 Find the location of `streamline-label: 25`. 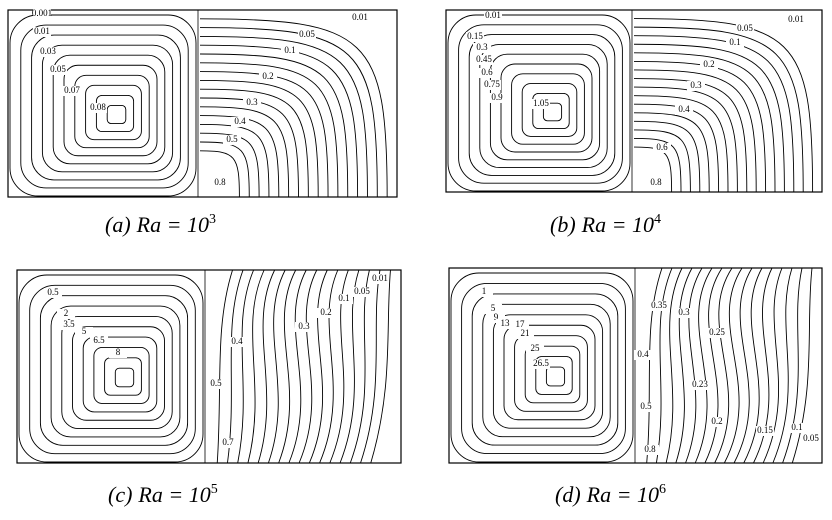

streamline-label: 25 is located at coordinates (536, 348).